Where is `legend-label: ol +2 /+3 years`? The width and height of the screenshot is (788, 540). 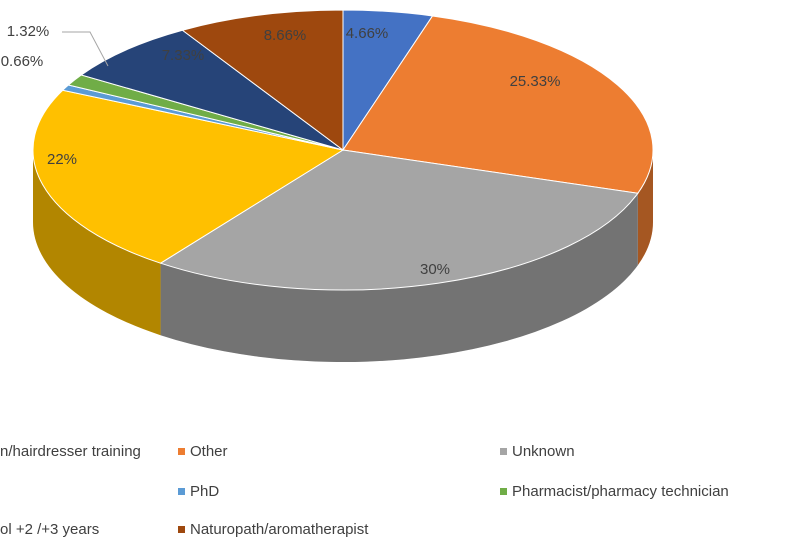
legend-label: ol +2 /+3 years is located at coordinates (49, 529).